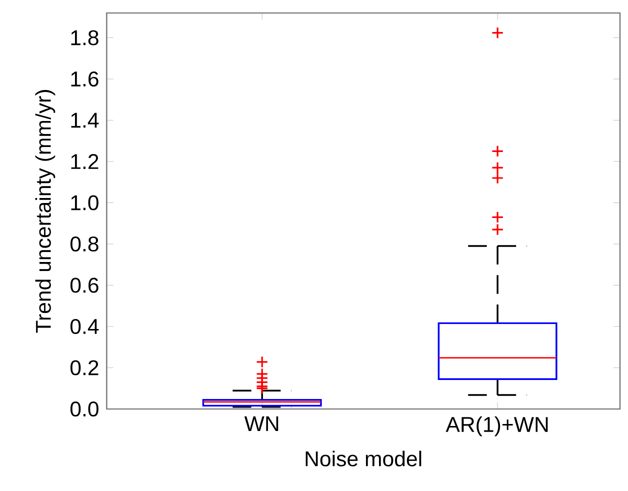 The width and height of the screenshot is (628, 491). Describe the element at coordinates (364, 458) in the screenshot. I see `x-axis-title: Noise model` at that location.